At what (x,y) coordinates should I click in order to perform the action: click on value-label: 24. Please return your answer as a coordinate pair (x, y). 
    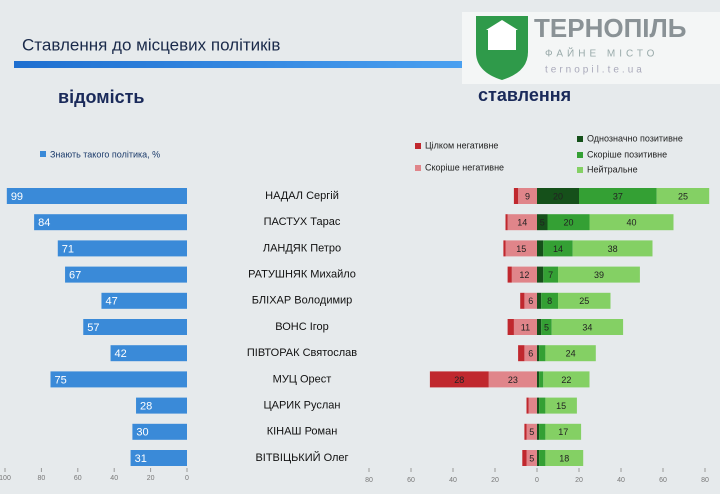
    Looking at the image, I should click on (571, 354).